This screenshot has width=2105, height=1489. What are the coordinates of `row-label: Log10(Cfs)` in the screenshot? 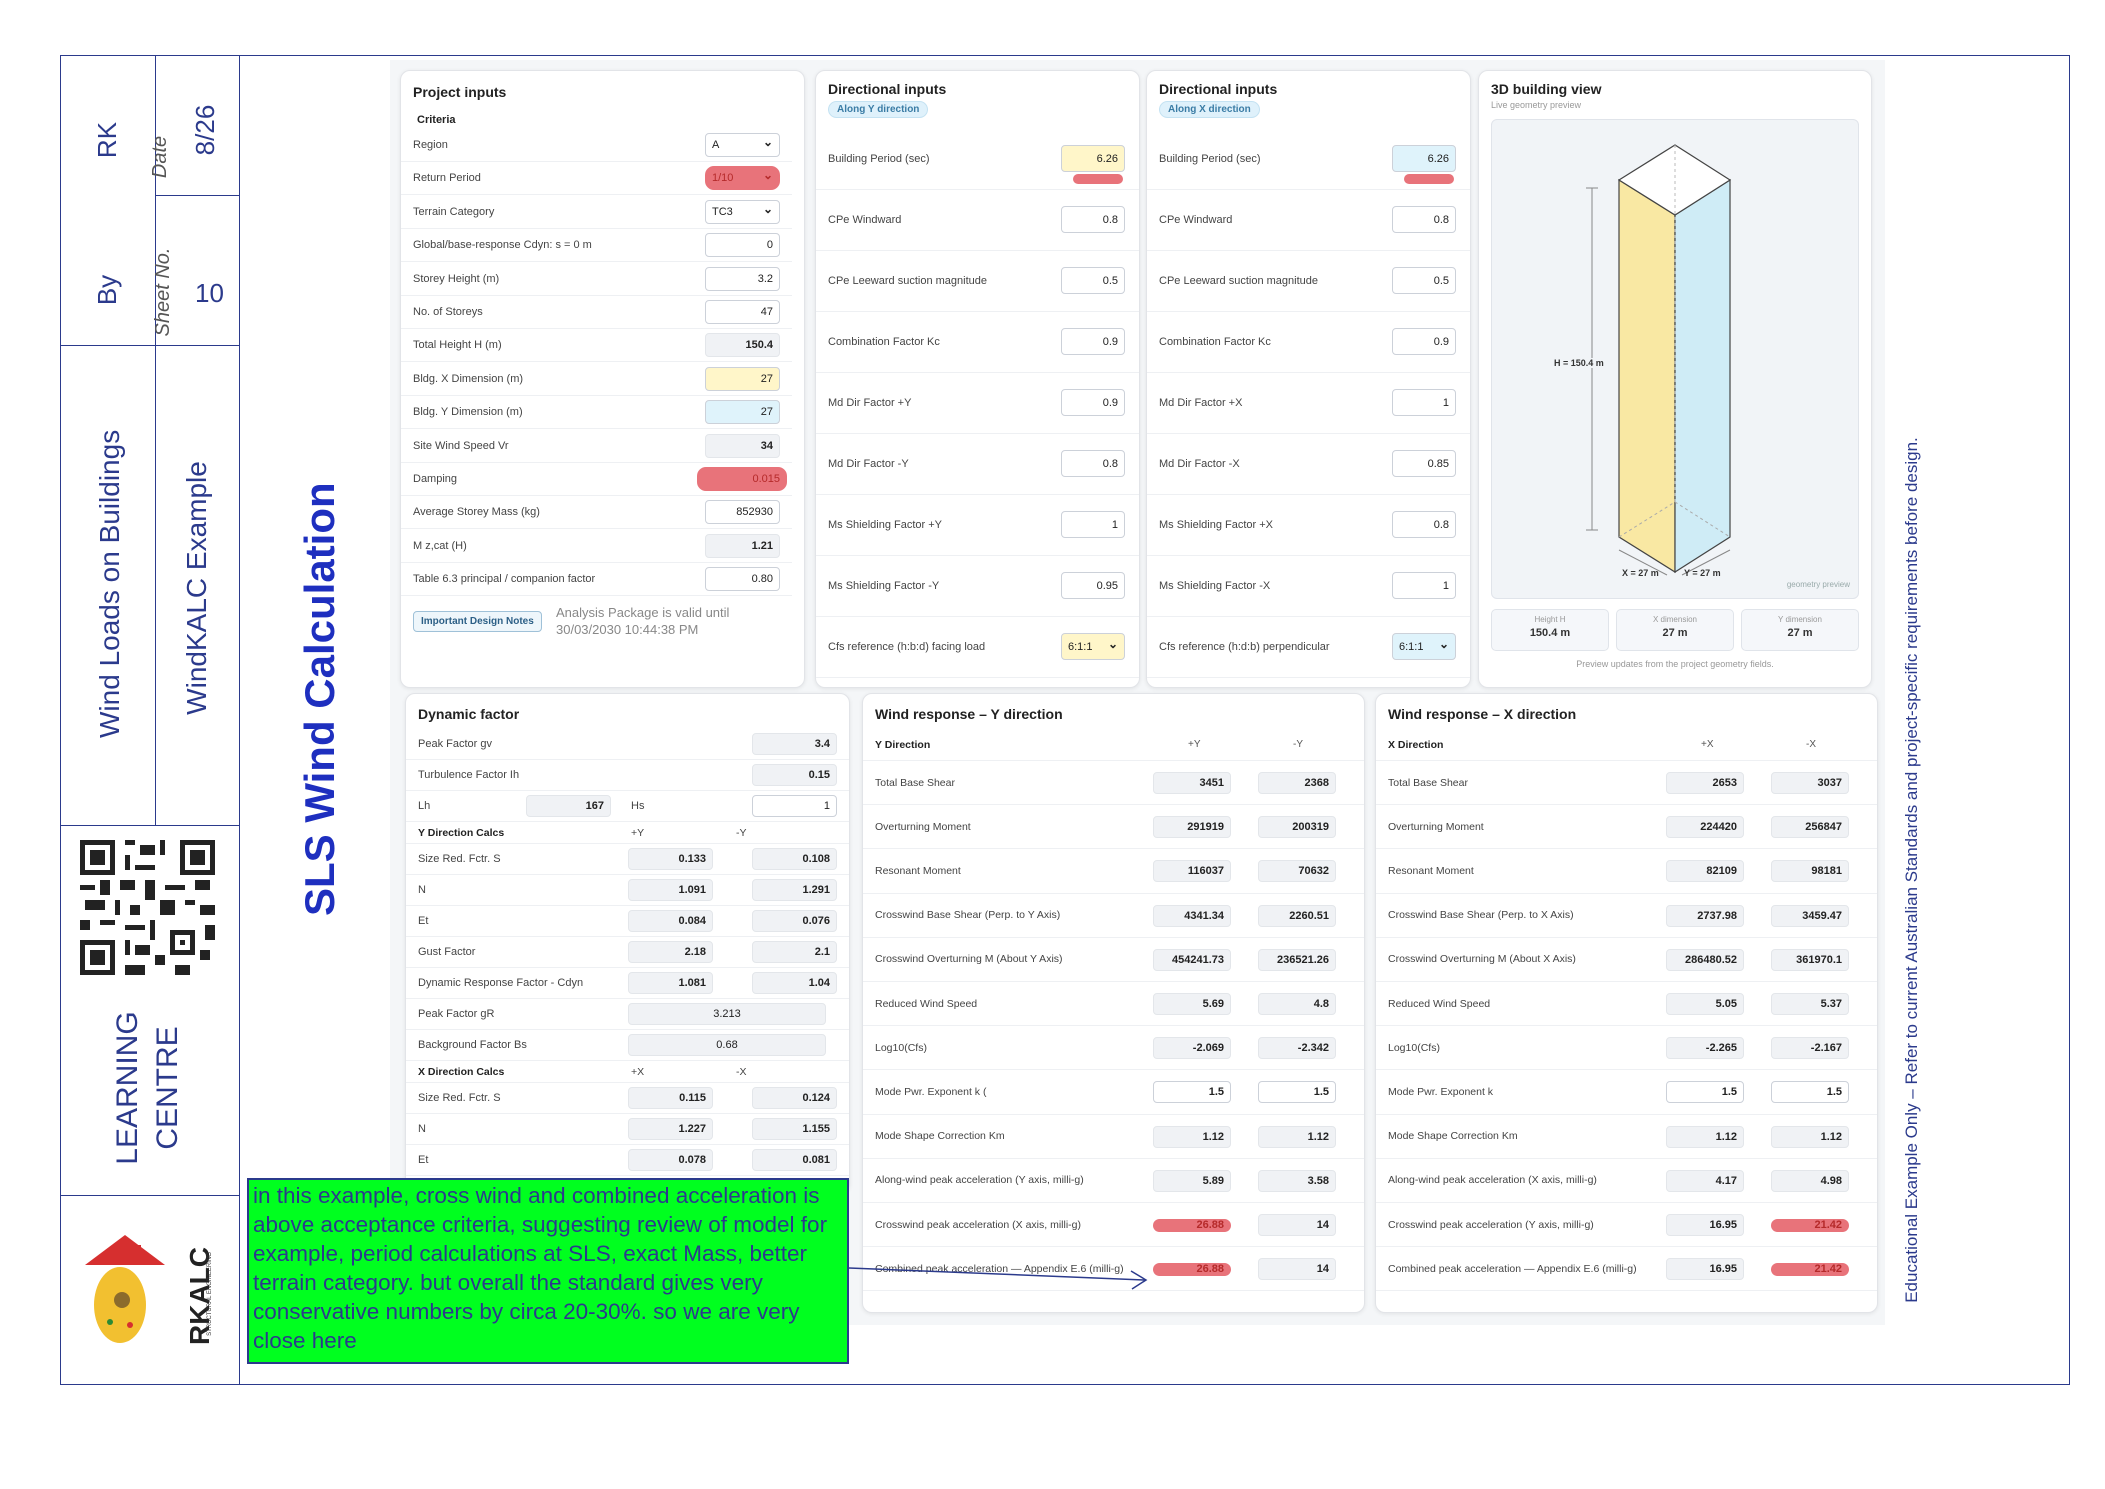 It's located at (901, 1047).